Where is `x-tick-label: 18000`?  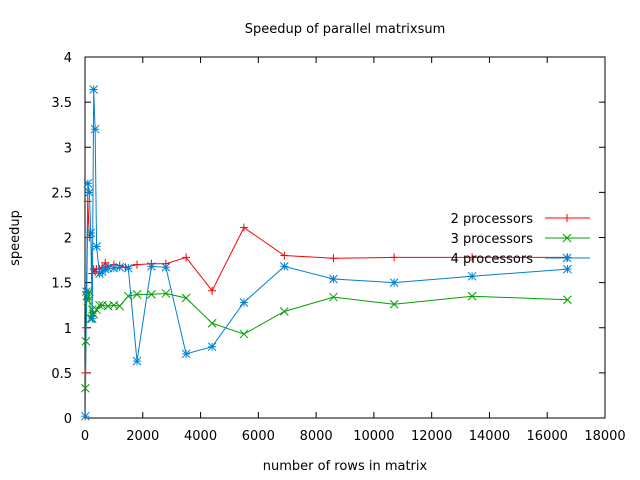 x-tick-label: 18000 is located at coordinates (604, 436).